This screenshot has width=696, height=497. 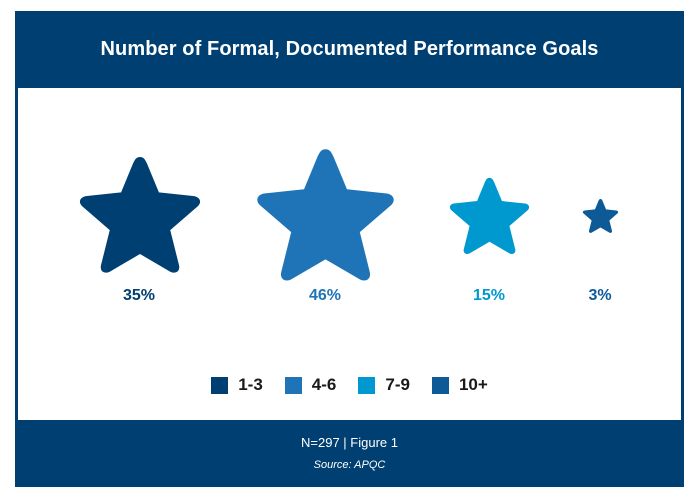 What do you see at coordinates (397, 384) in the screenshot?
I see `legend-label: 7-9` at bounding box center [397, 384].